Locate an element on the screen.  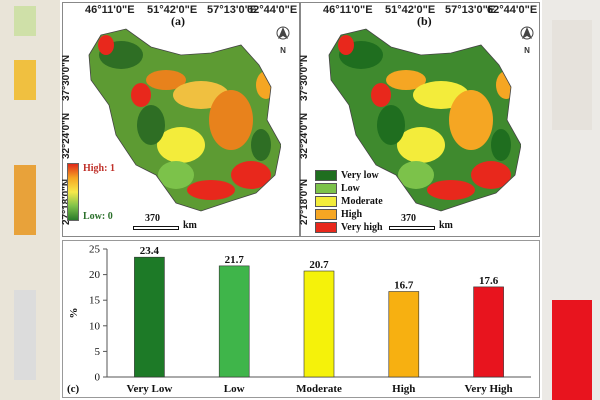
bar-value-label: 17.6 is located at coordinates (489, 281).